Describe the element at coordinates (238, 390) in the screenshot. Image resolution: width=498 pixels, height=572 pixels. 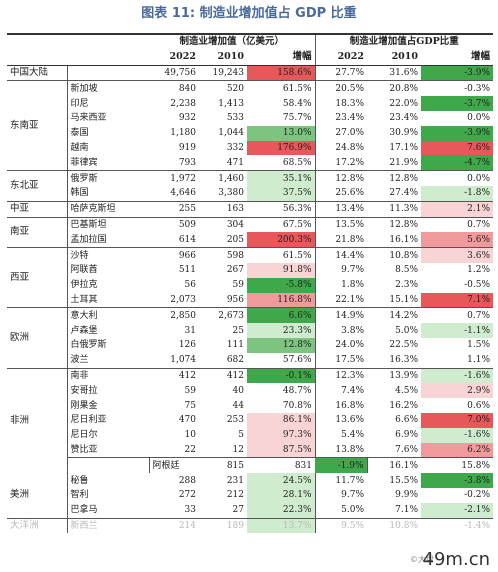
I see `mfg-value-2010: 40` at that location.